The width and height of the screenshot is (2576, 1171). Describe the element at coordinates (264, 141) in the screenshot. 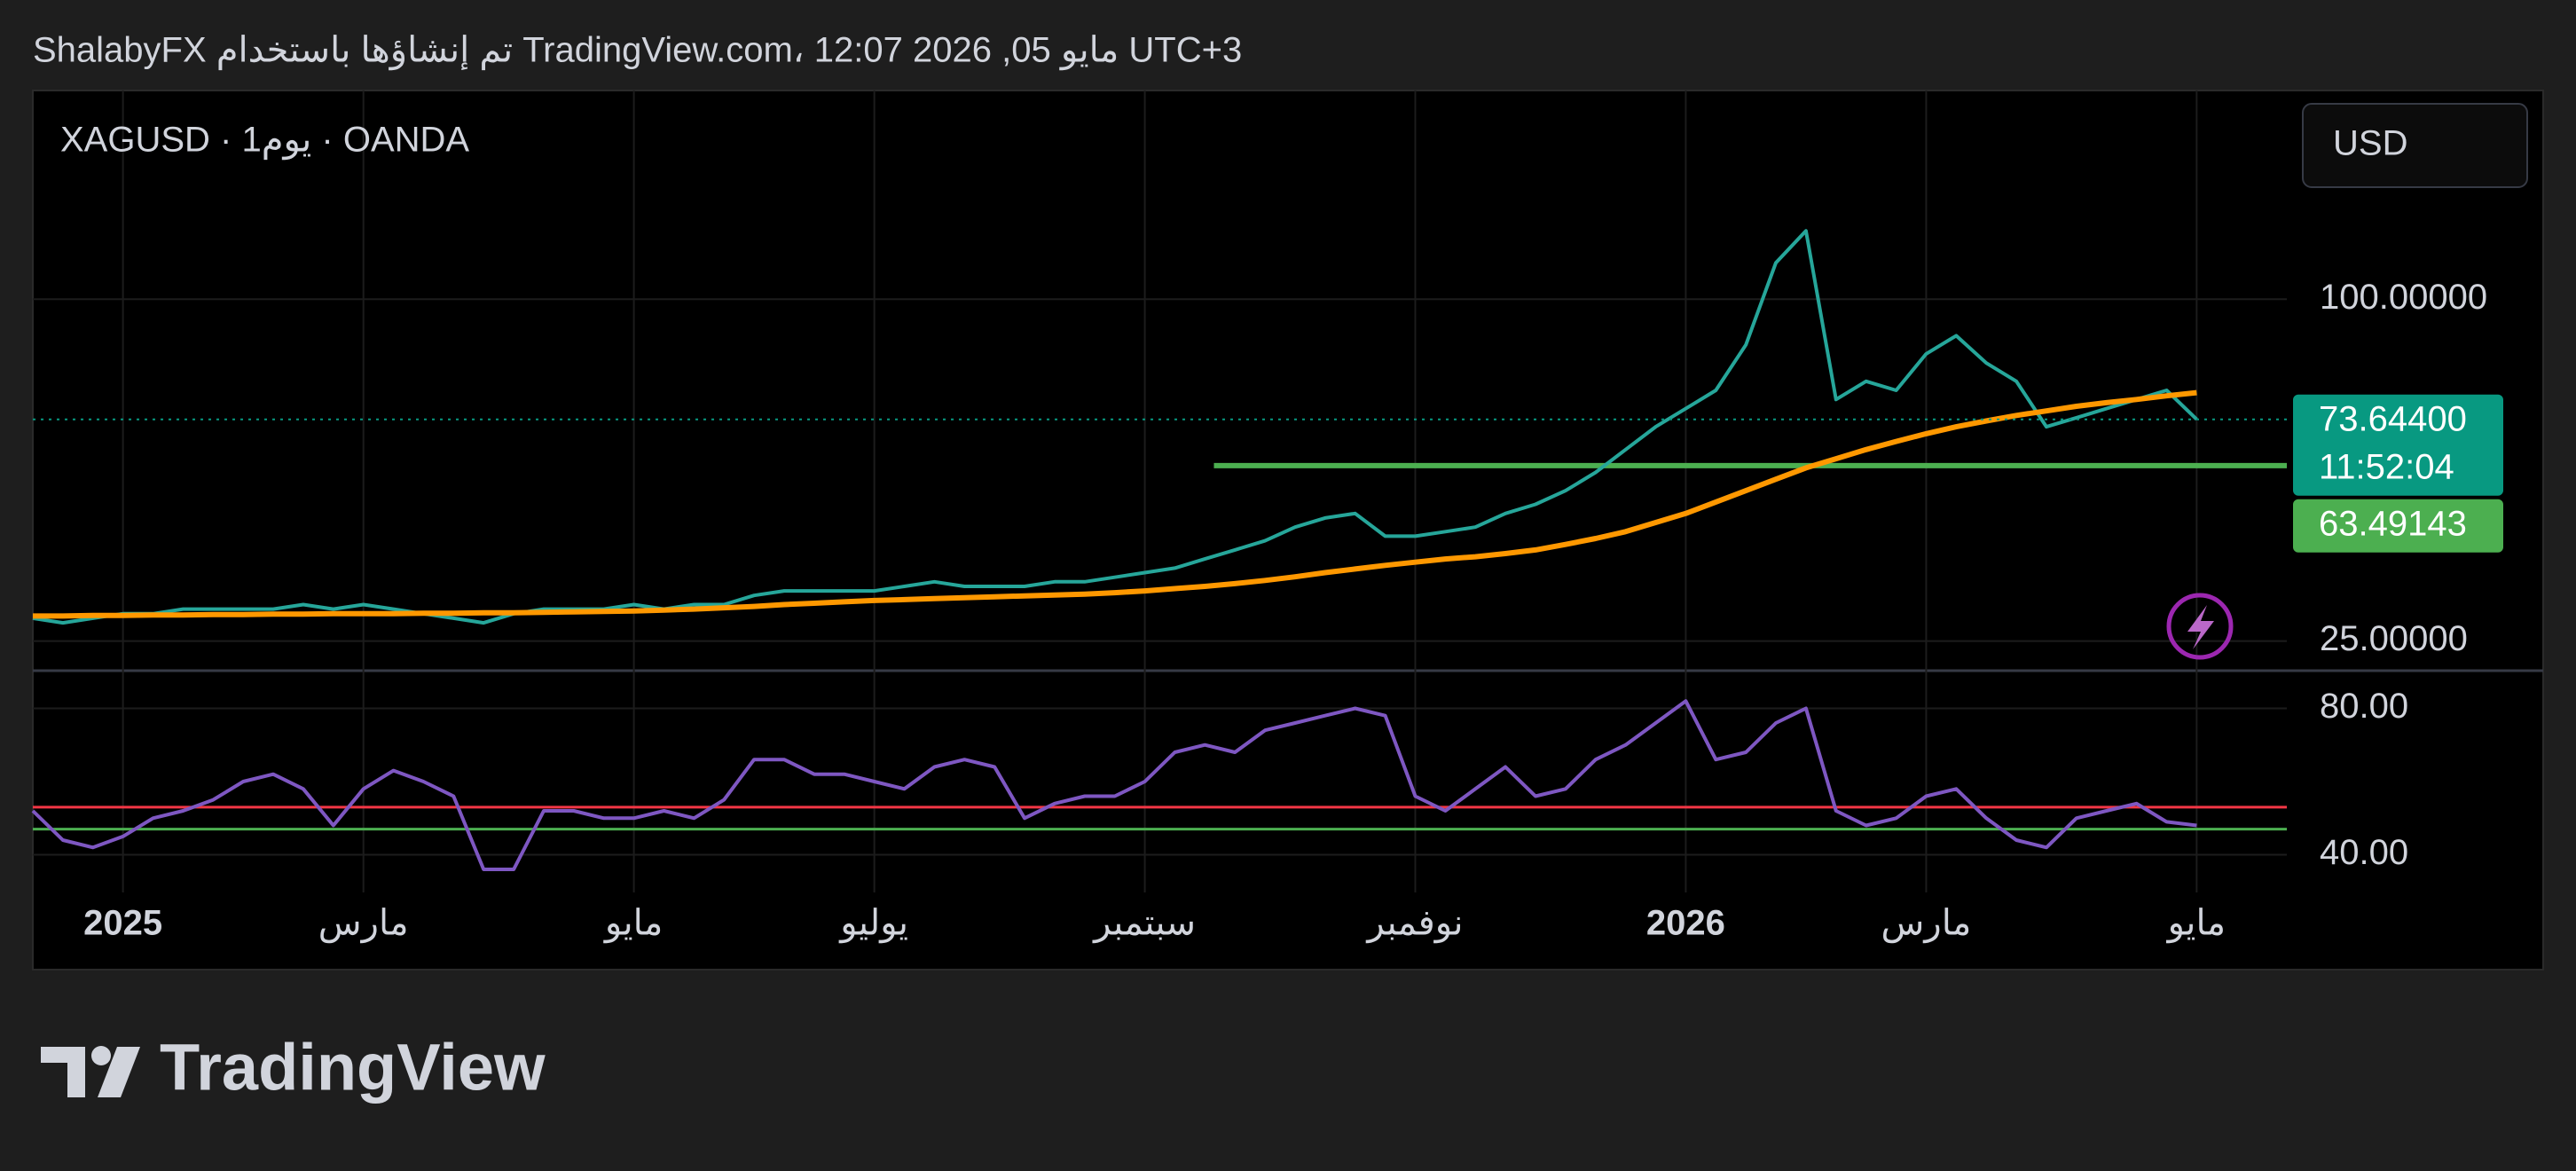

I see `chart-title: XAGUSD · 1يوم · OANDA` at that location.